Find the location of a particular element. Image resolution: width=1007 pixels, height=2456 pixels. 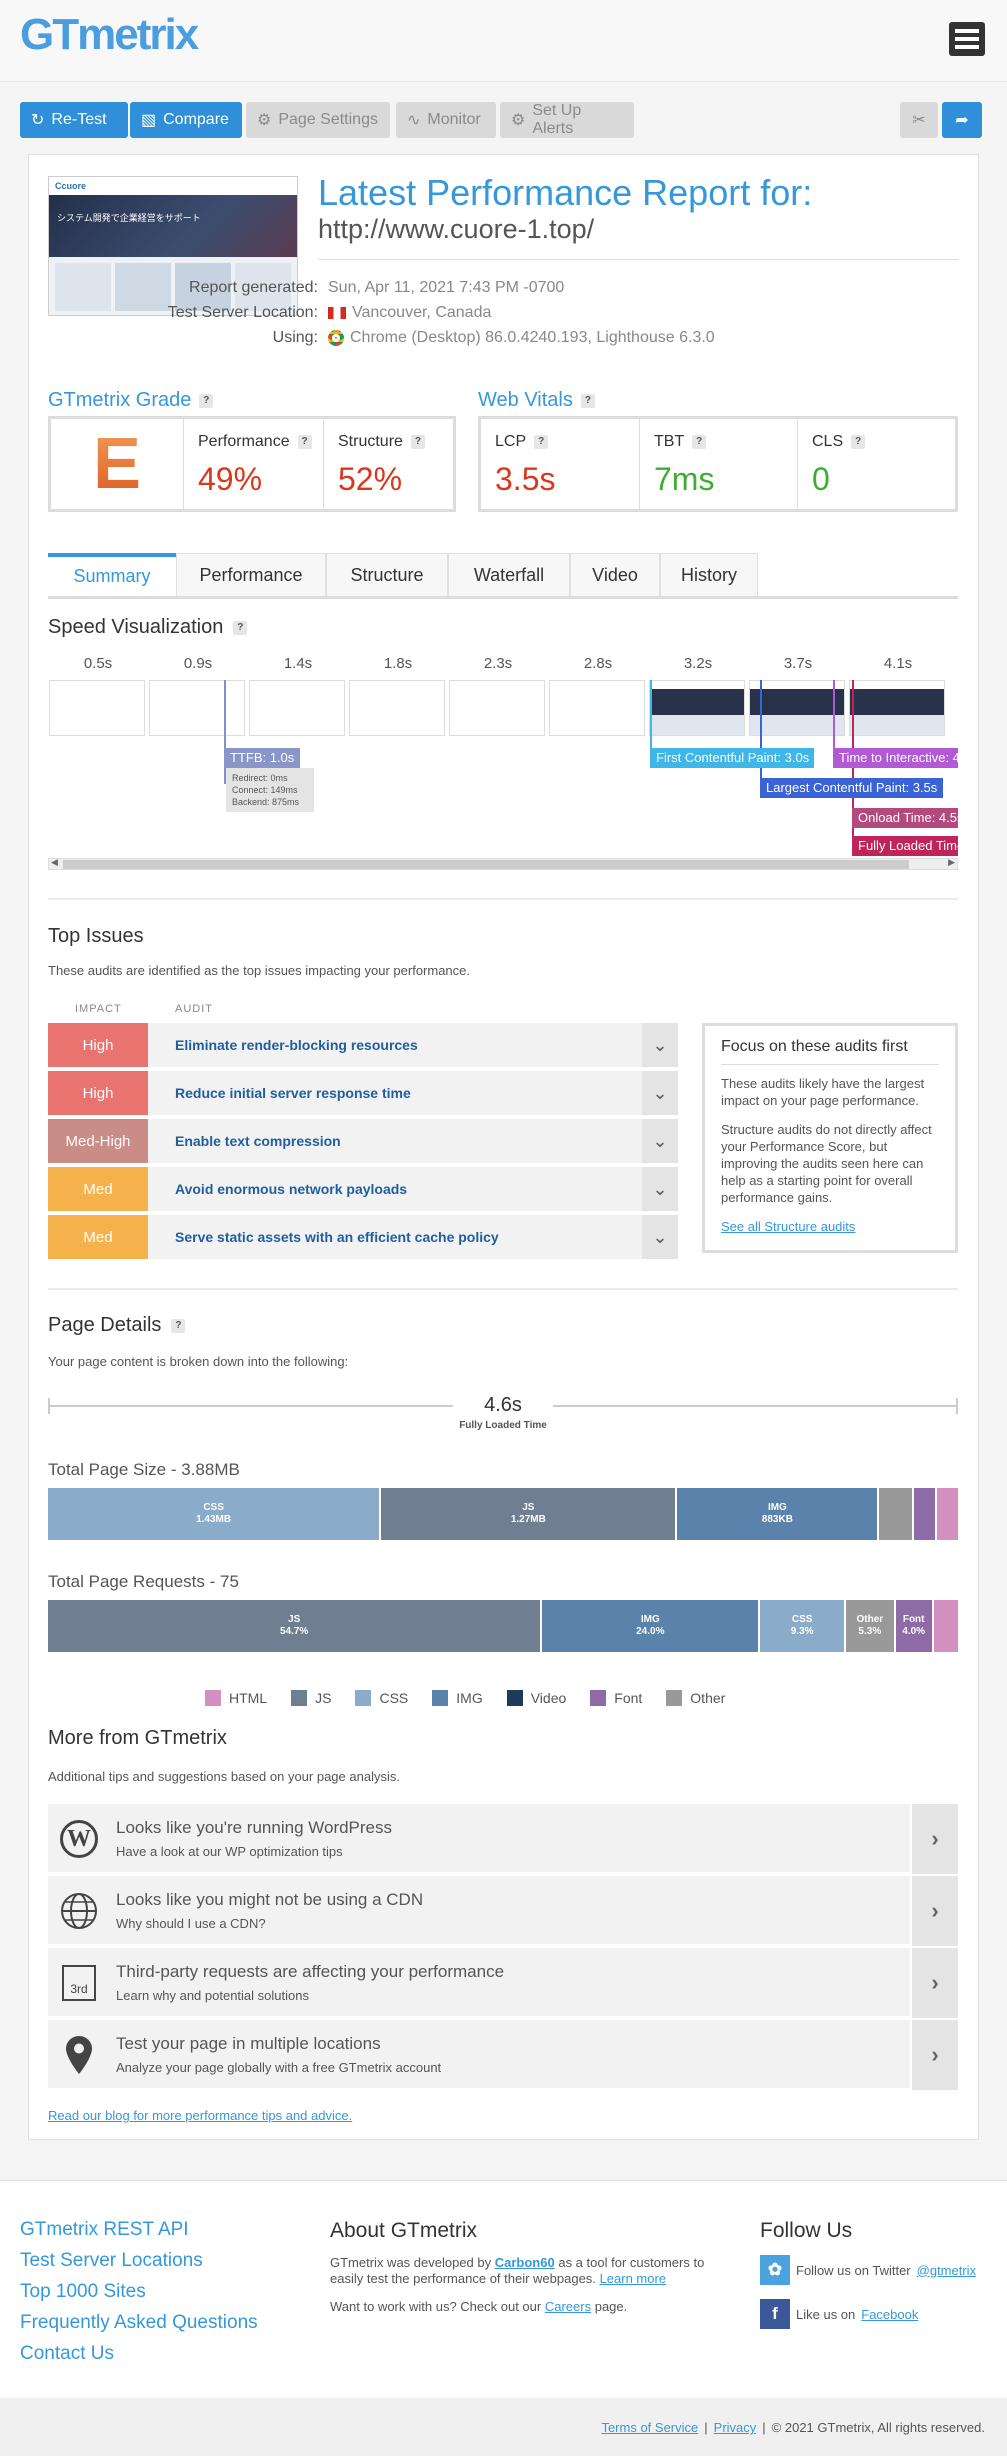

share-button: ➦ is located at coordinates (962, 120).